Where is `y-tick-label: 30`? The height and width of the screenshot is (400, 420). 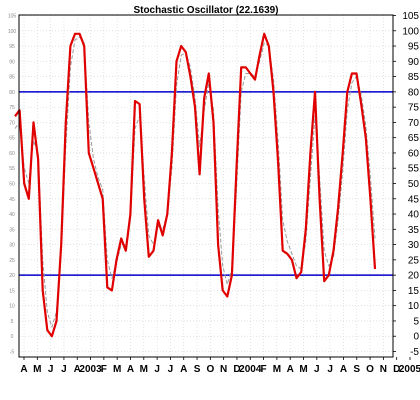 y-tick-label: 30 is located at coordinates (414, 245).